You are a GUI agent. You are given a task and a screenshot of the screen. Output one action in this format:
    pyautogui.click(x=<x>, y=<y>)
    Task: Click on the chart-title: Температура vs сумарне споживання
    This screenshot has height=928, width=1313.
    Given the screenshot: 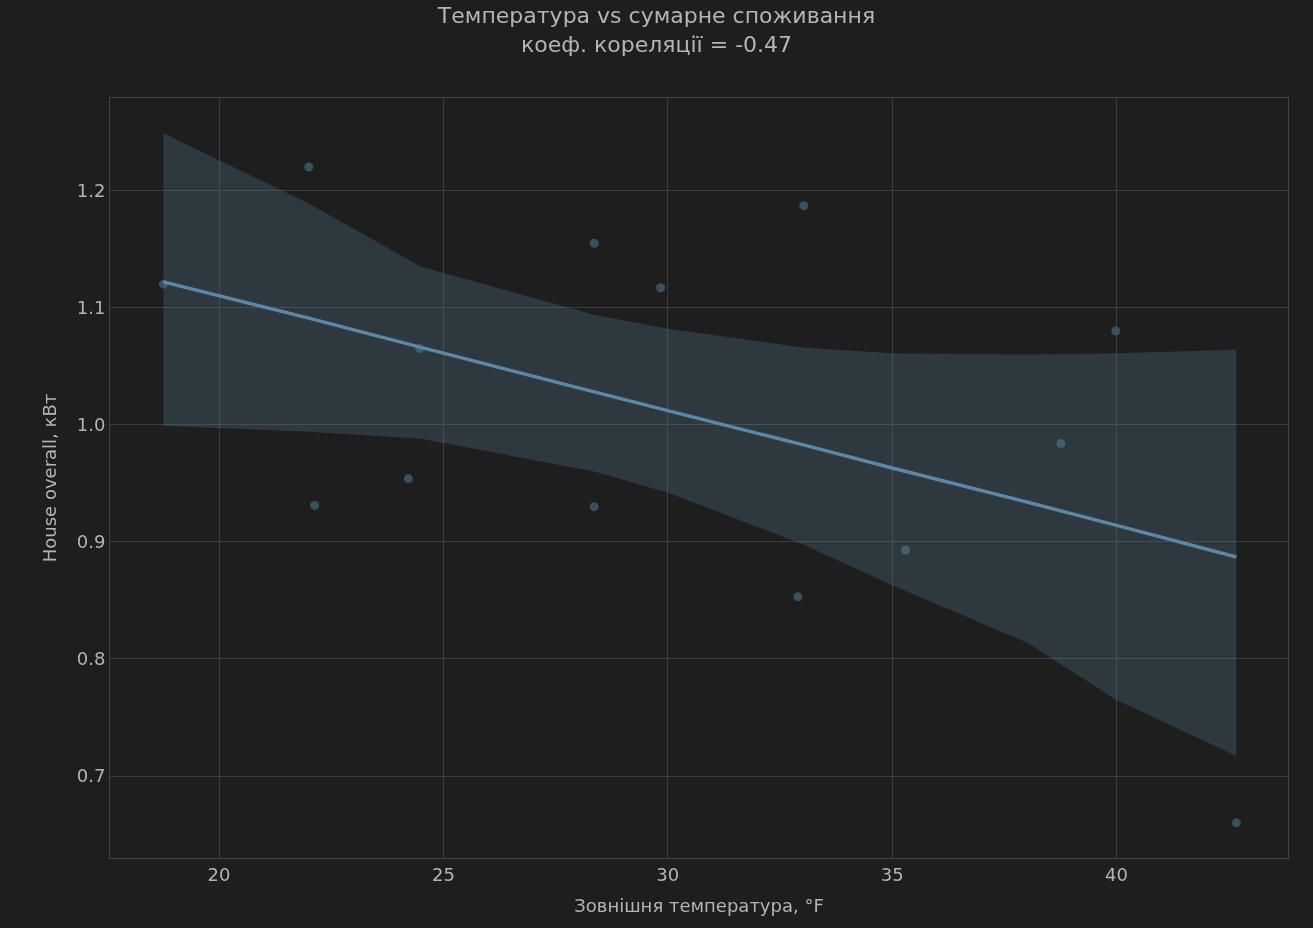 What is the action you would take?
    pyautogui.click(x=656, y=16)
    